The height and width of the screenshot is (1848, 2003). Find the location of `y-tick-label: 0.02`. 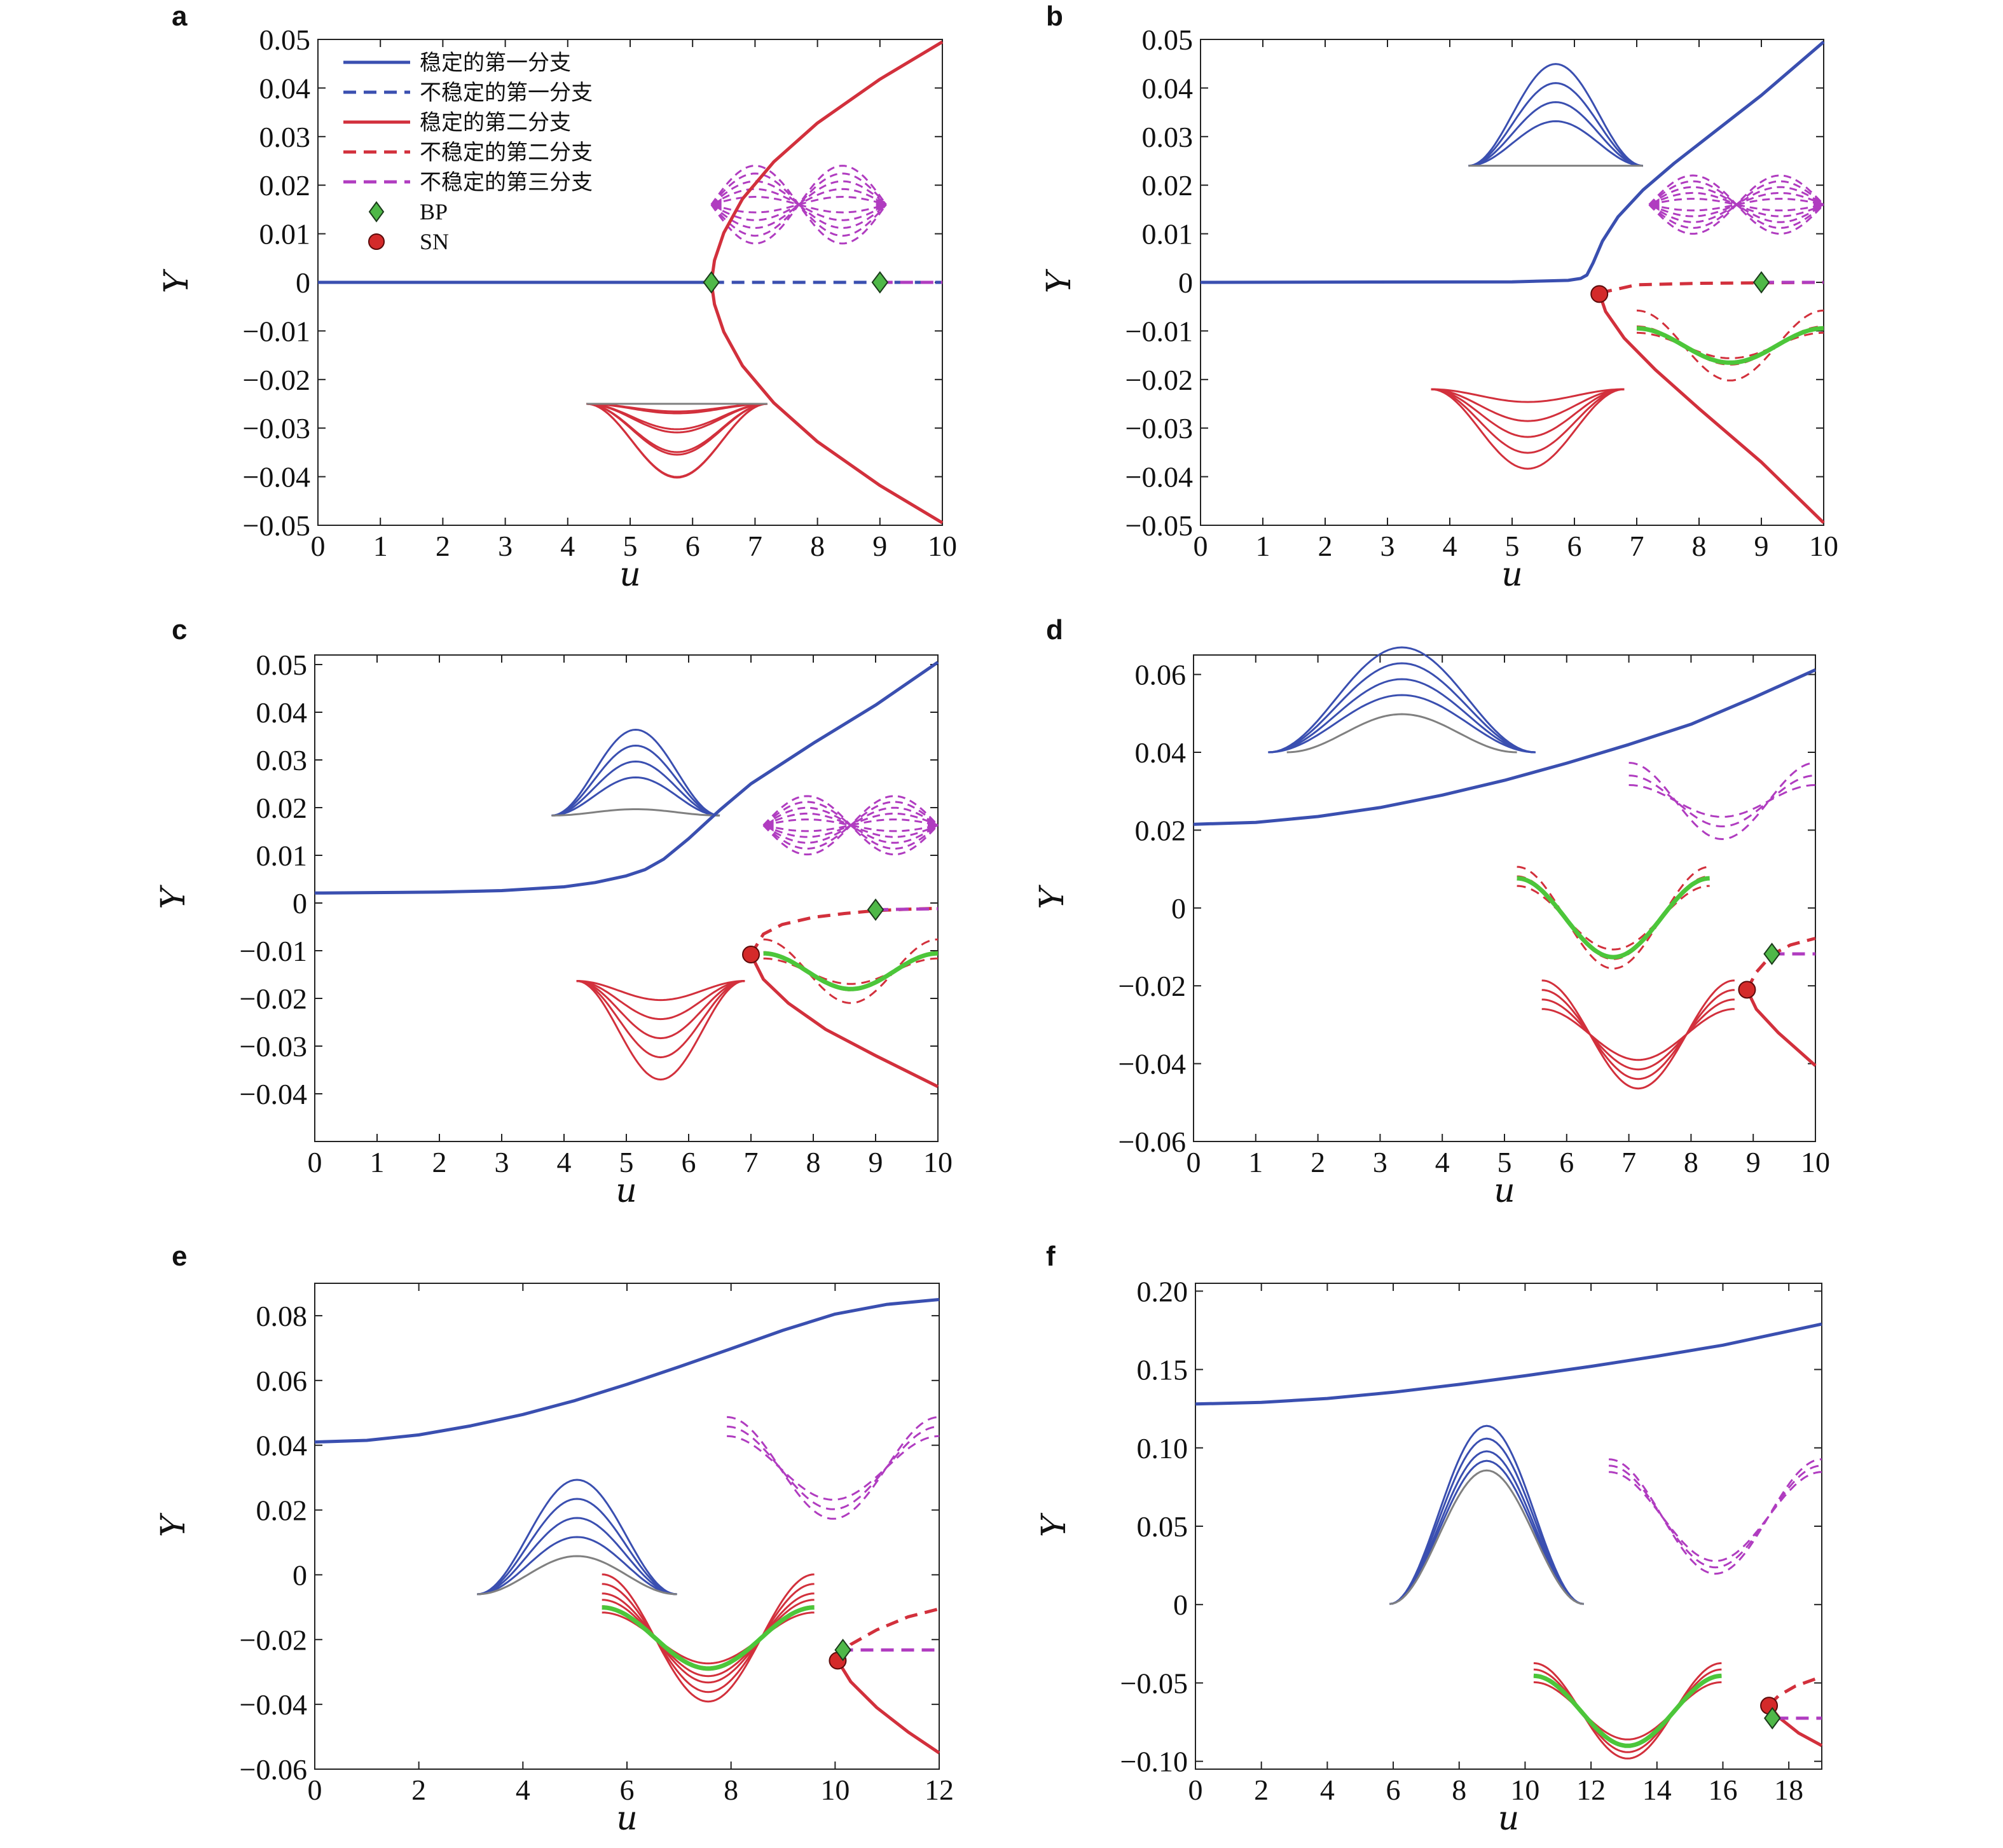

y-tick-label: 0.02 is located at coordinates (282, 1510).